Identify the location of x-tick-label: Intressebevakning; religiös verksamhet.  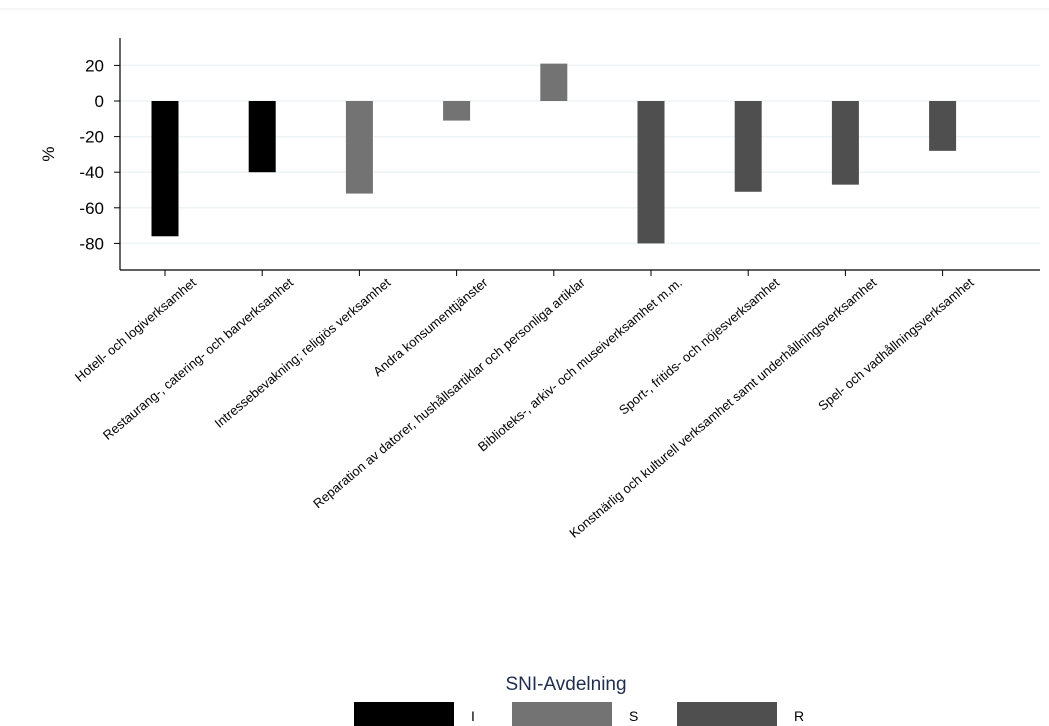
(303, 353).